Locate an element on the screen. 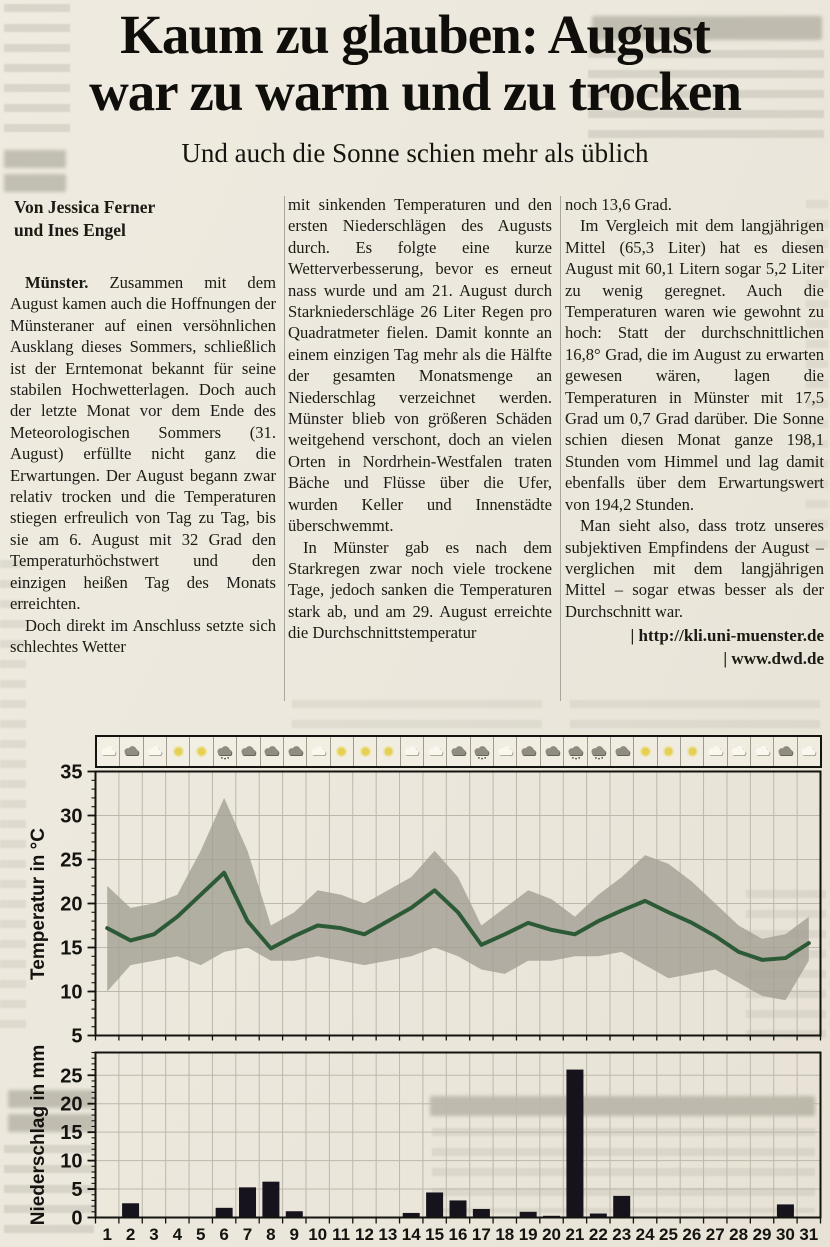  byline-line-2: und Ines Engel is located at coordinates (70, 230).